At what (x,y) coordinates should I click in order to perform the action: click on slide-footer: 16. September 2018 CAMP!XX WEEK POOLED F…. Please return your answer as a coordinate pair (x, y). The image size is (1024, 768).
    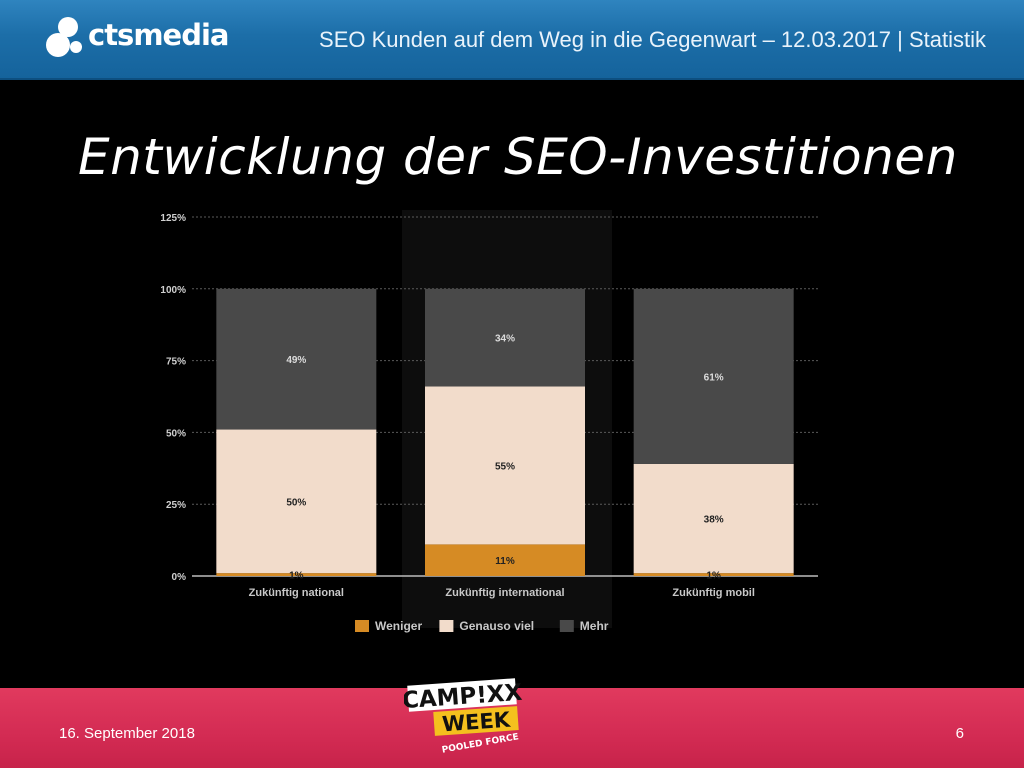
    Looking at the image, I should click on (512, 723).